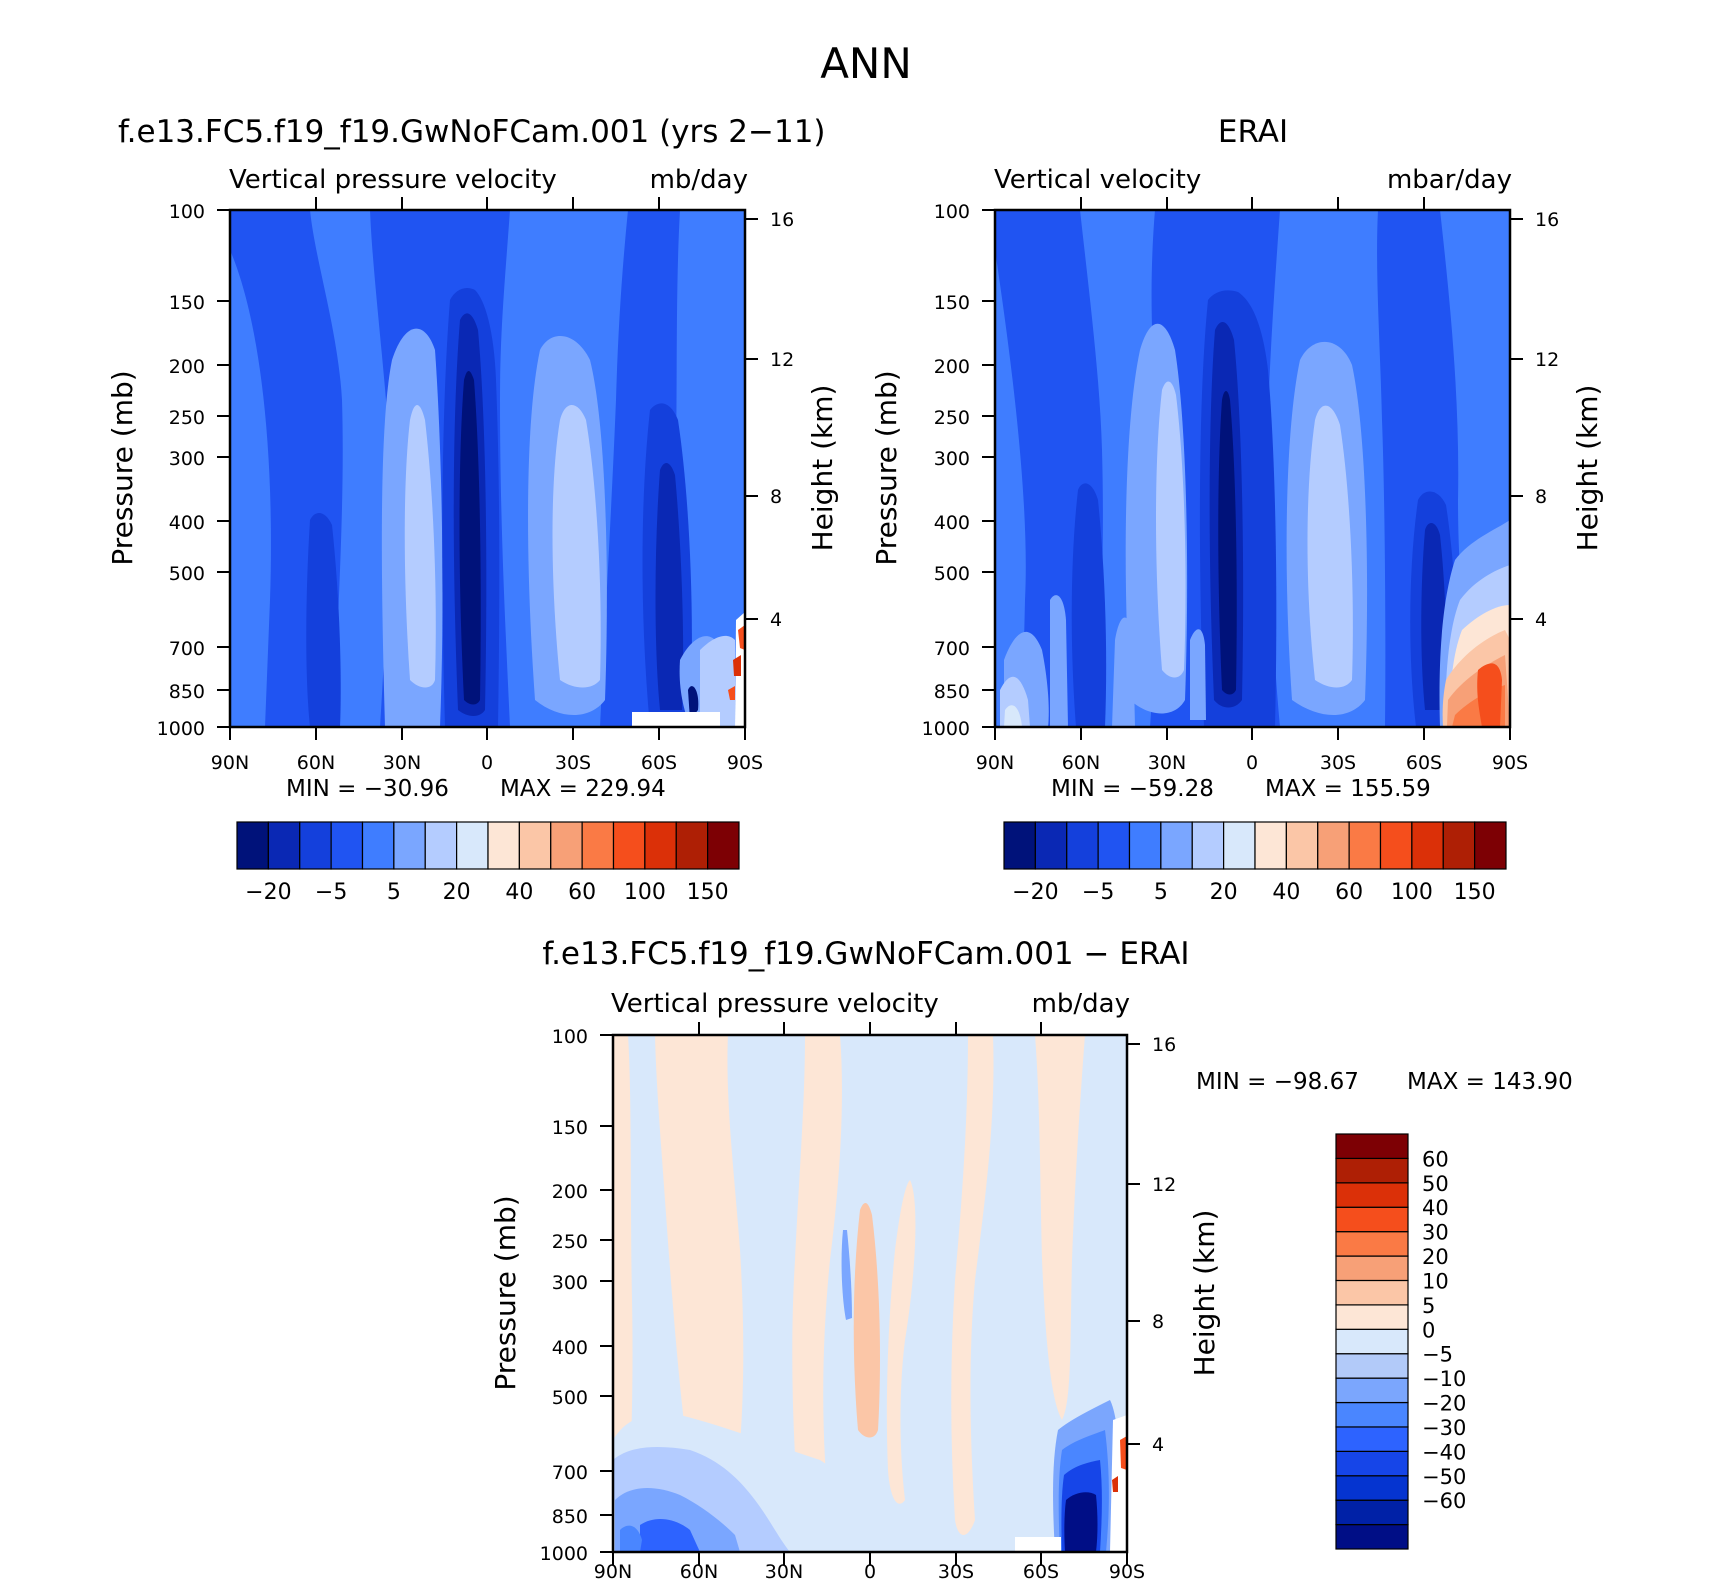 The width and height of the screenshot is (1710, 1581). I want to click on panel-diff-ylabel: Pressure (mb), so click(505, 1292).